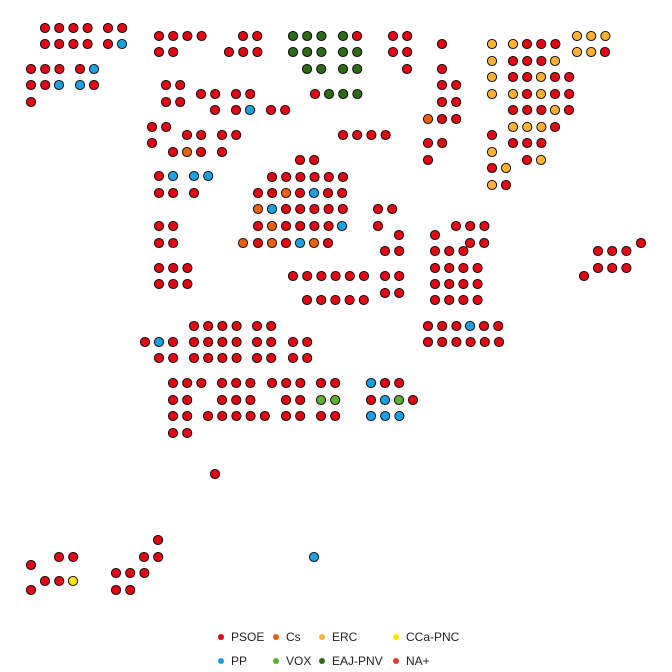  I want to click on legend-label: VOX, so click(298, 661).